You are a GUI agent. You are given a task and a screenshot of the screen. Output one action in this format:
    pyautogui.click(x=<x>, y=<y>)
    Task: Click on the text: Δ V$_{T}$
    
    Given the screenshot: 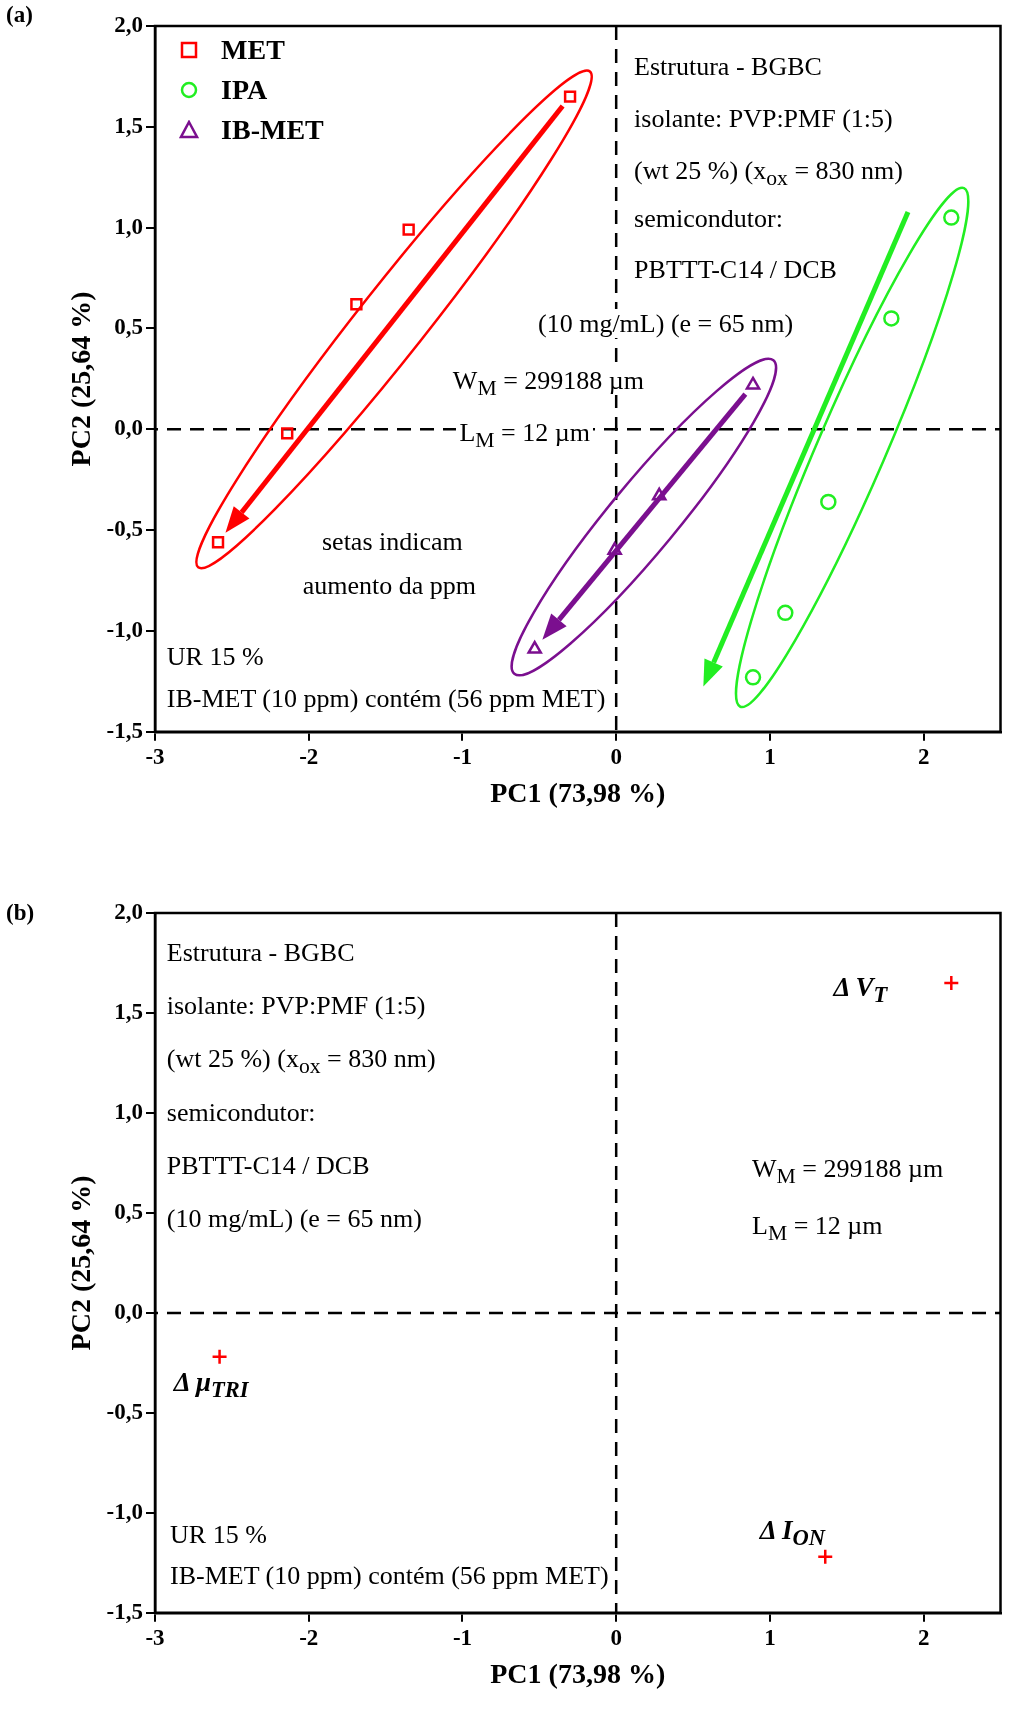 What is the action you would take?
    pyautogui.click(x=860, y=989)
    